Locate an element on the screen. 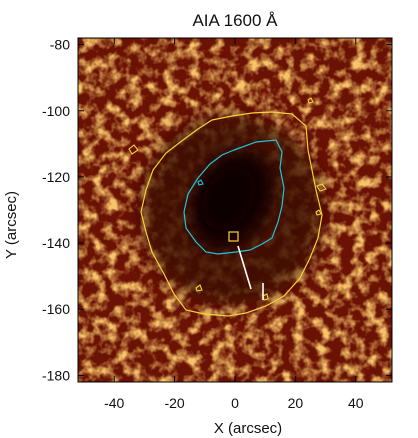  y-tick-label: -100 is located at coordinates (56, 111).